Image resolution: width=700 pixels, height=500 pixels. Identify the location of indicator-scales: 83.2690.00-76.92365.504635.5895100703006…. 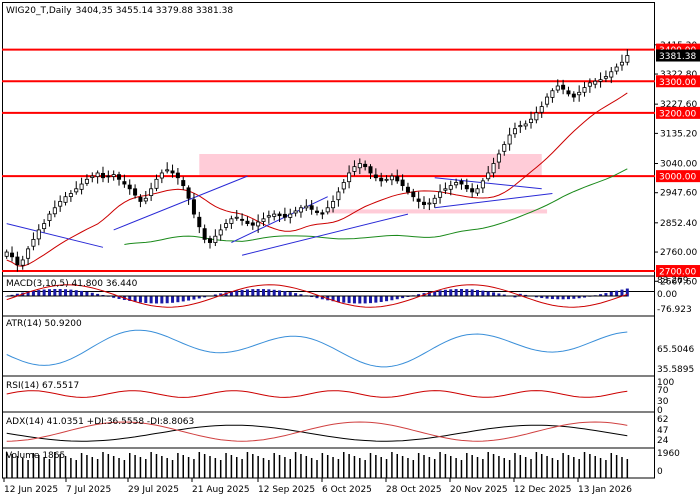
(675, 376).